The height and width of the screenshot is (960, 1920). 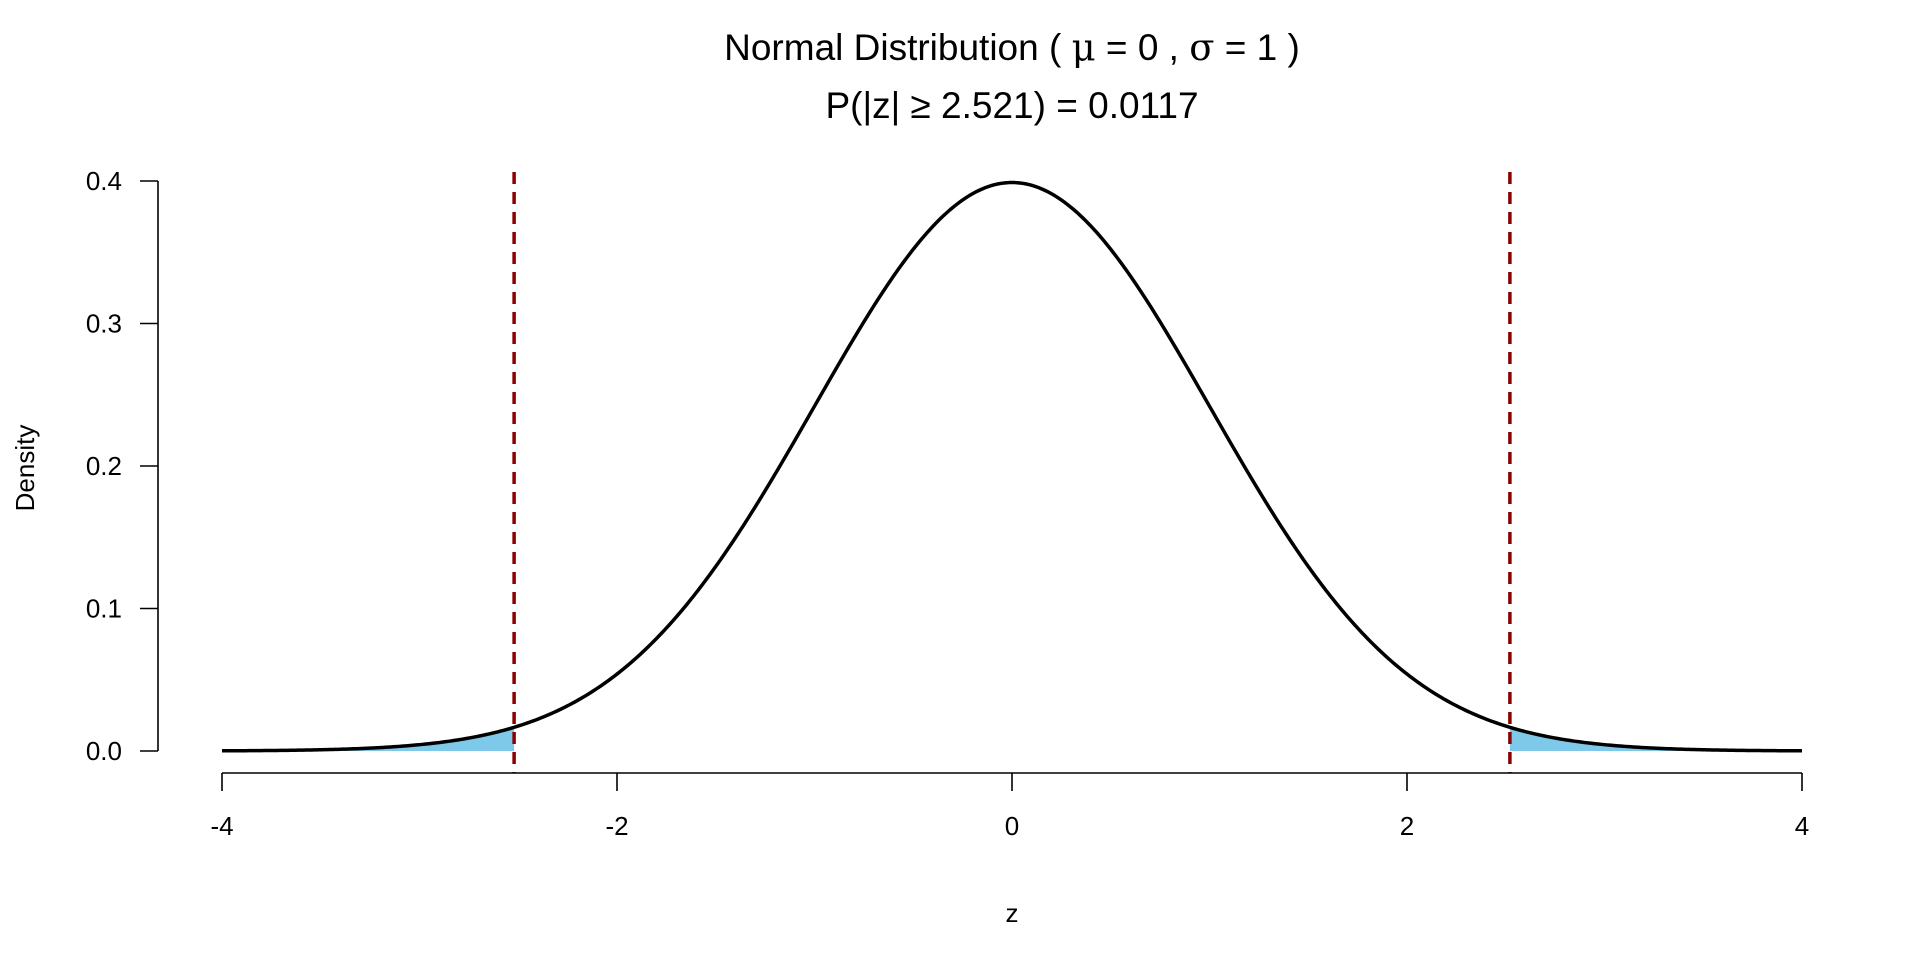 What do you see at coordinates (104, 751) in the screenshot?
I see `y-tick-label: 0.0` at bounding box center [104, 751].